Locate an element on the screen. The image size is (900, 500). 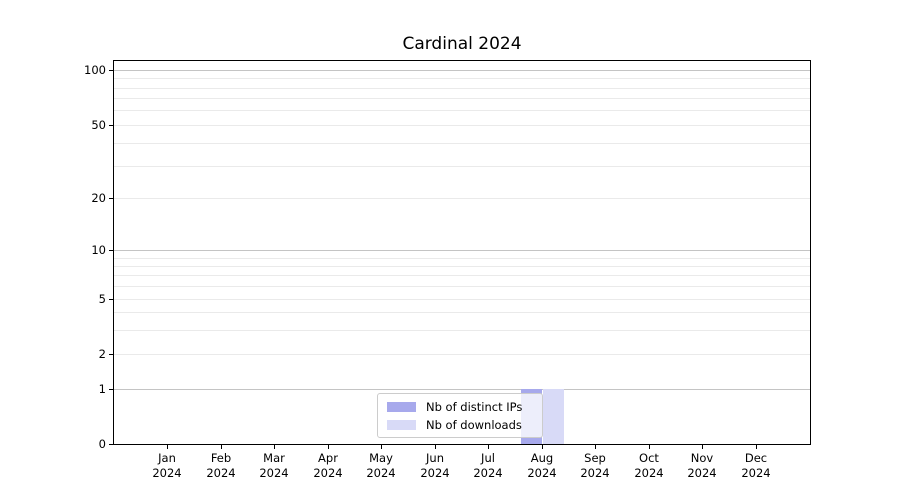
x-tick-label: Nov 2024 is located at coordinates (702, 465).